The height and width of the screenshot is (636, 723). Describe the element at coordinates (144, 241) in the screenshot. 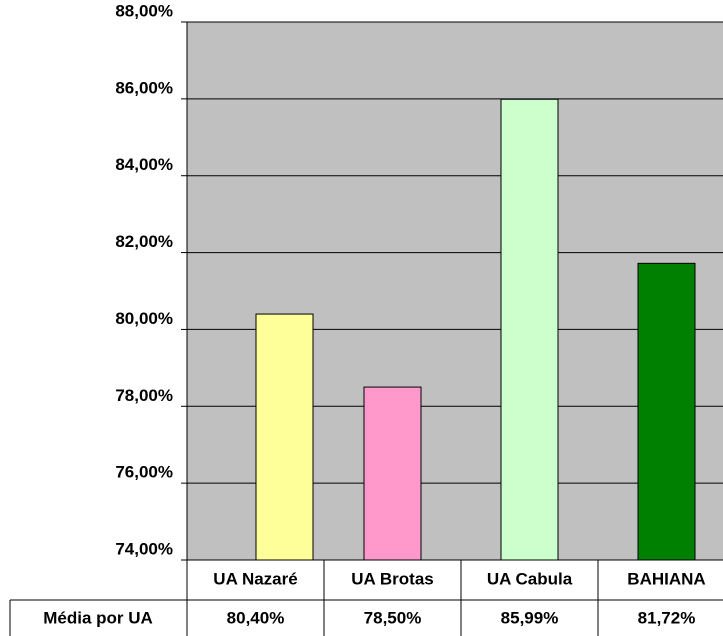

I see `y-tick-label: 82,00%` at that location.